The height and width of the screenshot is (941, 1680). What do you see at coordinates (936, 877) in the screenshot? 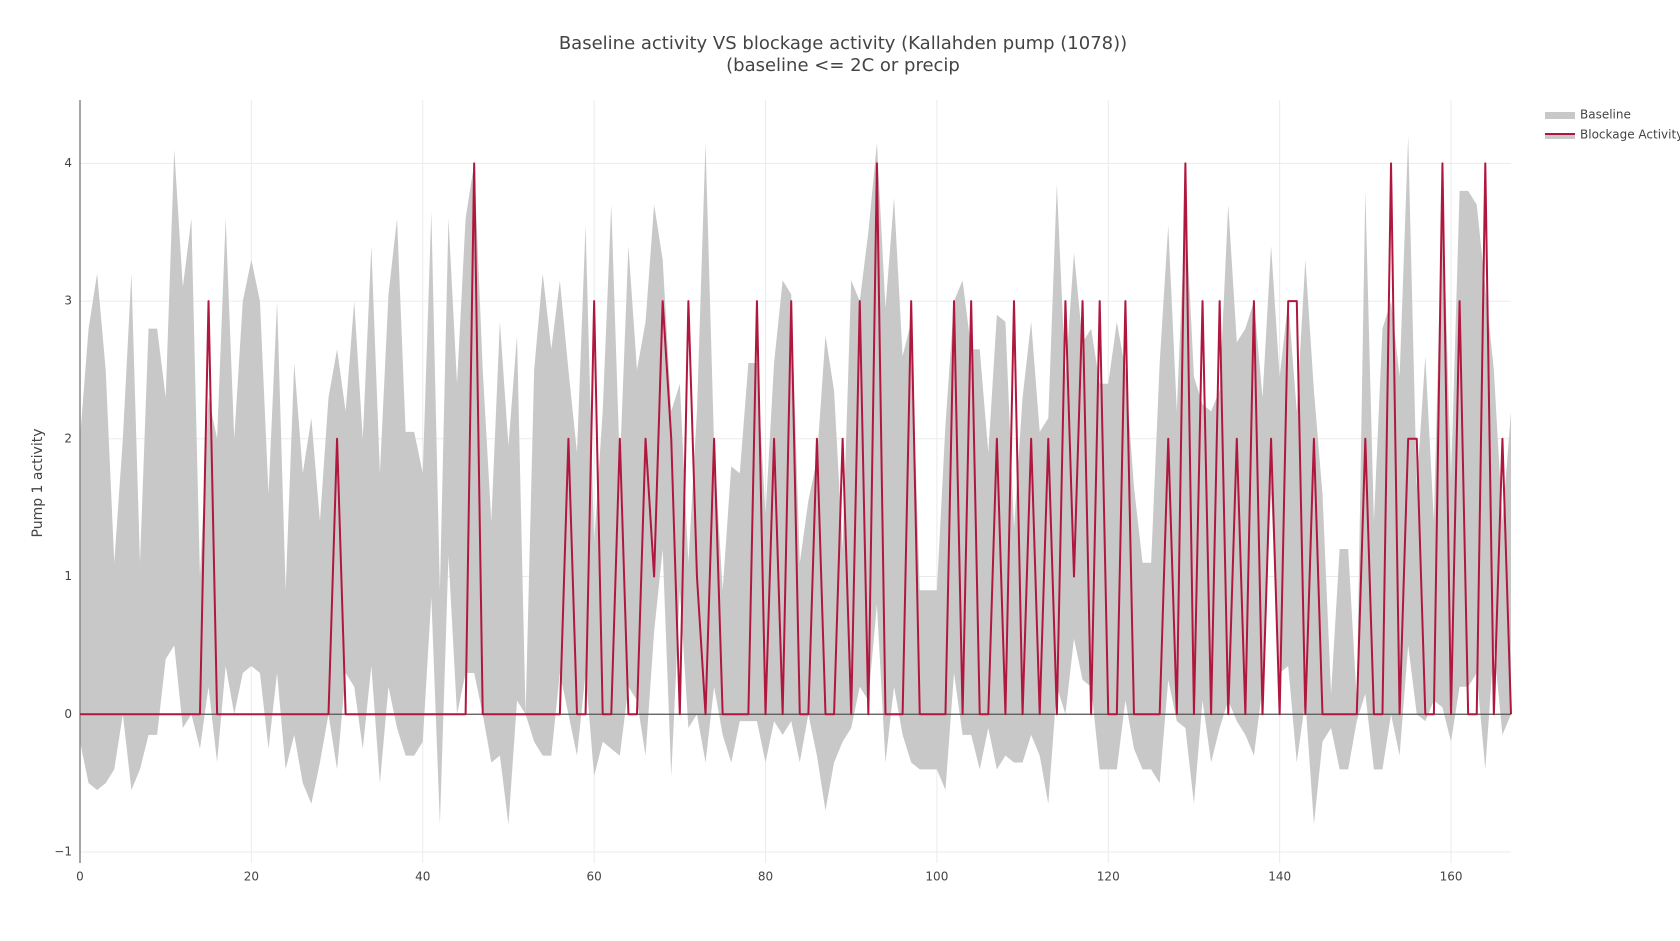
I see `x-tick-label: 100` at bounding box center [936, 877].